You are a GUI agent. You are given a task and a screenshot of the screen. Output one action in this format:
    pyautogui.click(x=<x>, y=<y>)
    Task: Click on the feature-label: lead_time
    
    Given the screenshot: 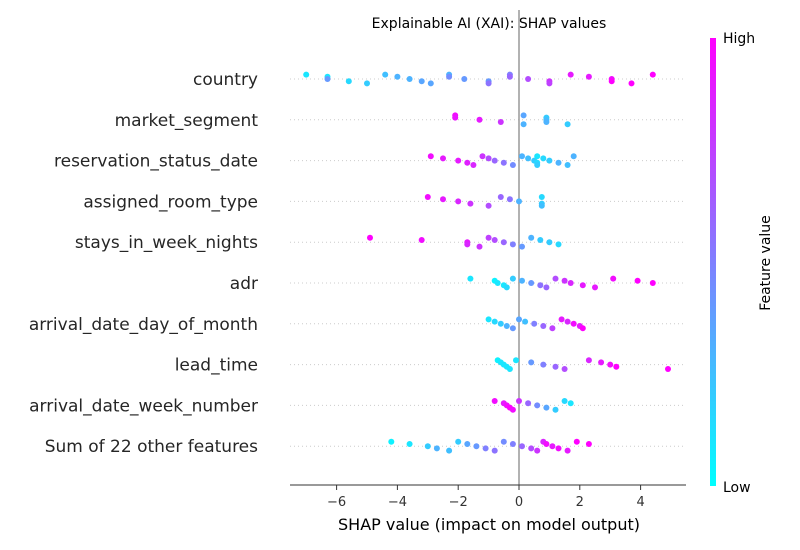 What is the action you would take?
    pyautogui.click(x=216, y=366)
    